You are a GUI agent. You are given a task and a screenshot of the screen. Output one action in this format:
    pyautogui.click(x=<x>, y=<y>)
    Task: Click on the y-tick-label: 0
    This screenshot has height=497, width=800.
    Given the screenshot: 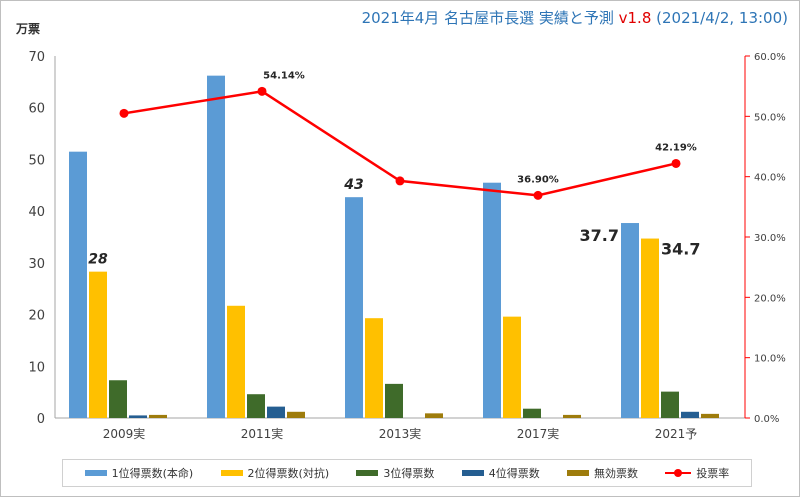 What is the action you would take?
    pyautogui.click(x=41, y=419)
    